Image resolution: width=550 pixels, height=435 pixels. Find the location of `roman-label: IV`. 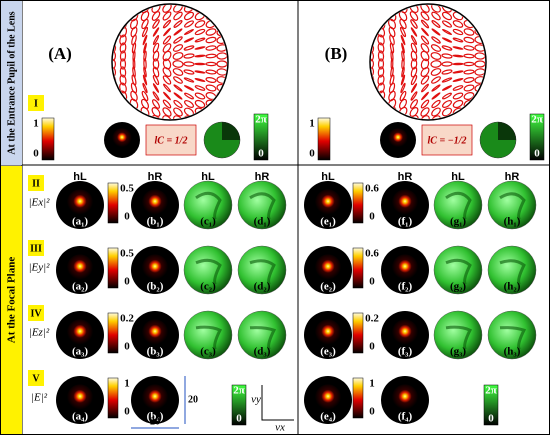

roman-label: IV is located at coordinates (36, 313).